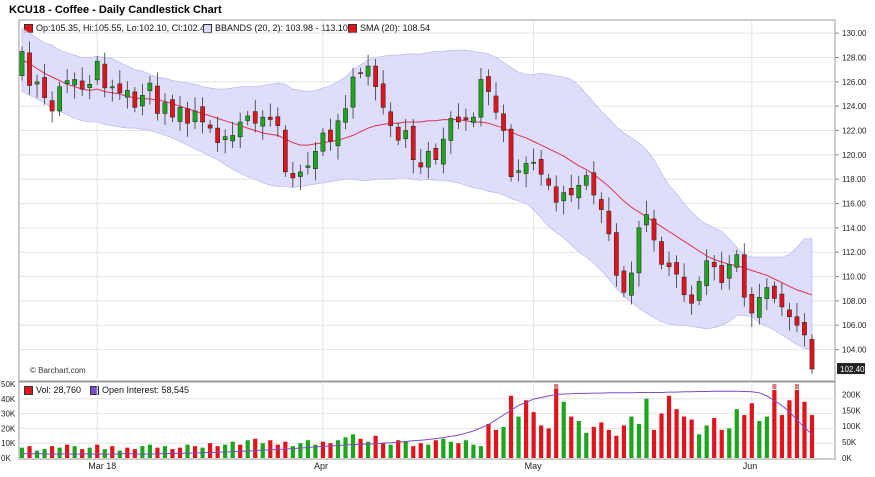 The width and height of the screenshot is (875, 477). Describe the element at coordinates (854, 179) in the screenshot. I see `price-axis-label: 118.00` at that location.